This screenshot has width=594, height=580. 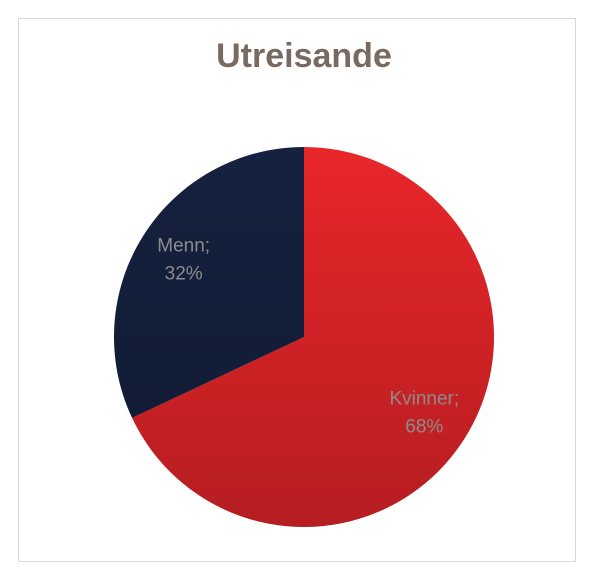 What do you see at coordinates (181, 246) in the screenshot?
I see `category-label: Menn` at bounding box center [181, 246].